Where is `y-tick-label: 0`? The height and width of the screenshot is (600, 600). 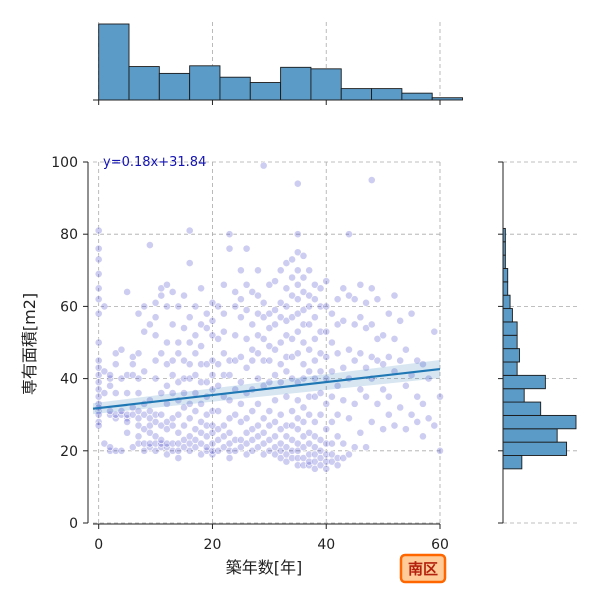 y-tick-label: 0 is located at coordinates (73, 524).